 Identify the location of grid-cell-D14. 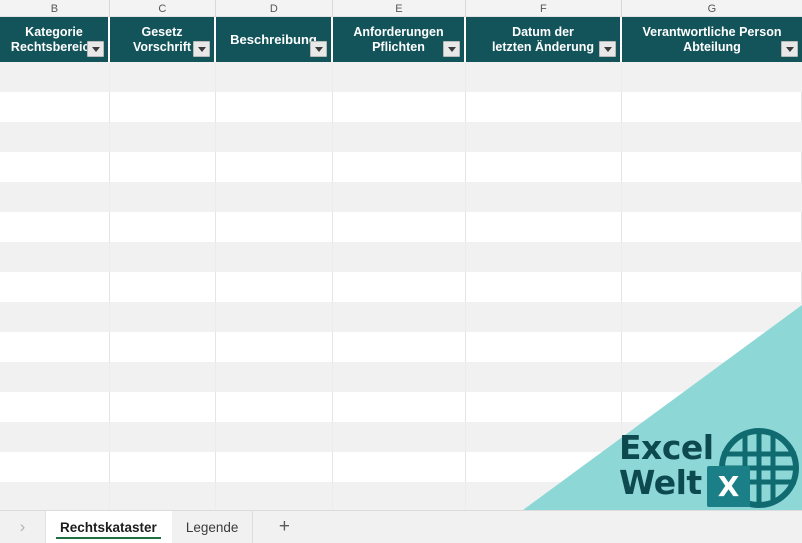
(274, 437).